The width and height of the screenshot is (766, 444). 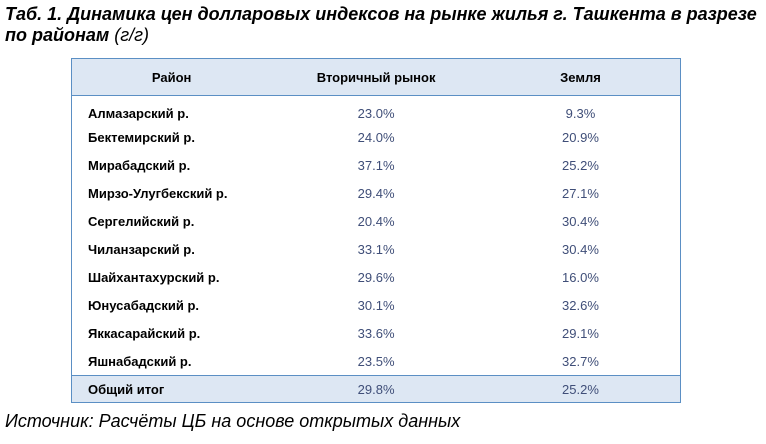 I want to click on total-label: Общий итог, so click(x=171, y=389).